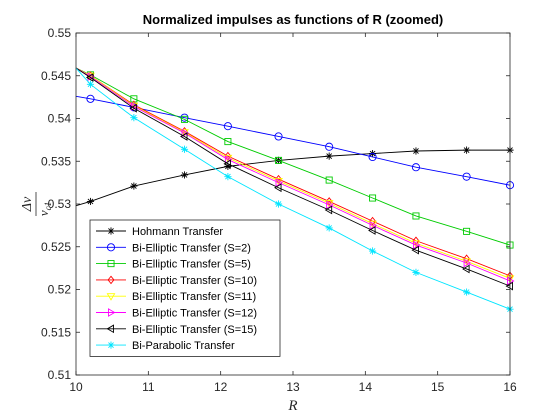 The width and height of the screenshot is (560, 420). What do you see at coordinates (292, 406) in the screenshot?
I see `x-axis-label: R` at bounding box center [292, 406].